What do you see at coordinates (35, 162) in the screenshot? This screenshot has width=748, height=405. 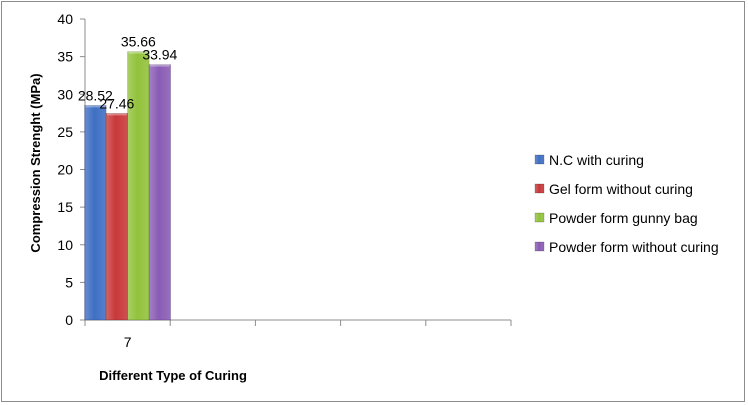 I see `y-axis-title: Compression Strenght (MPa)` at bounding box center [35, 162].